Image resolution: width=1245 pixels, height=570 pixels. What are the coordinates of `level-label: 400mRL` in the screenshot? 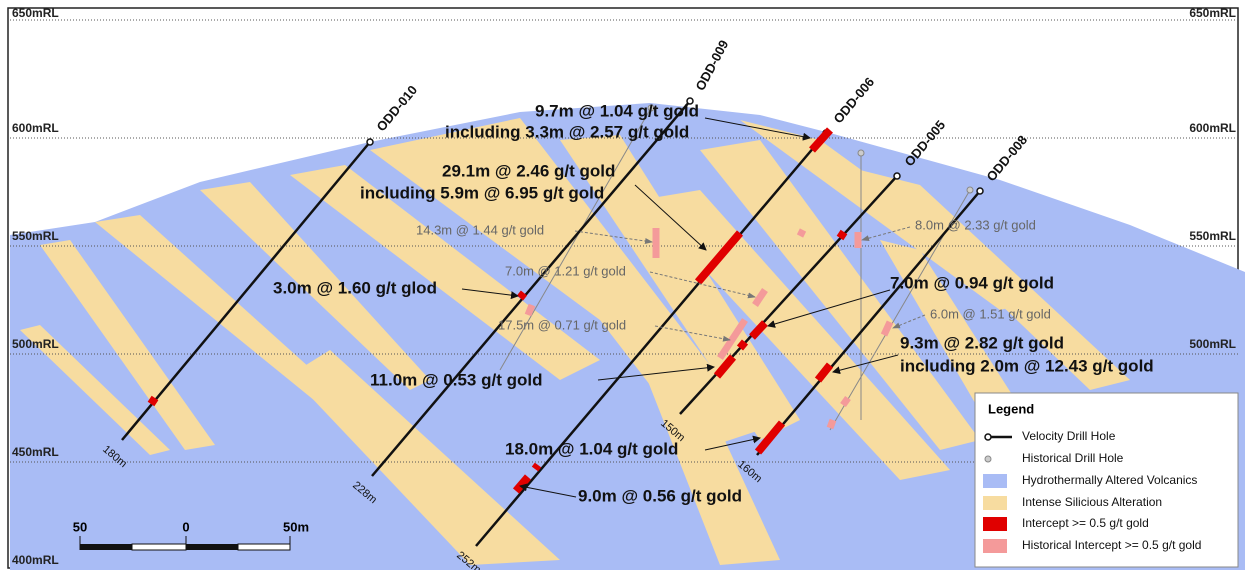 It's located at (35, 560).